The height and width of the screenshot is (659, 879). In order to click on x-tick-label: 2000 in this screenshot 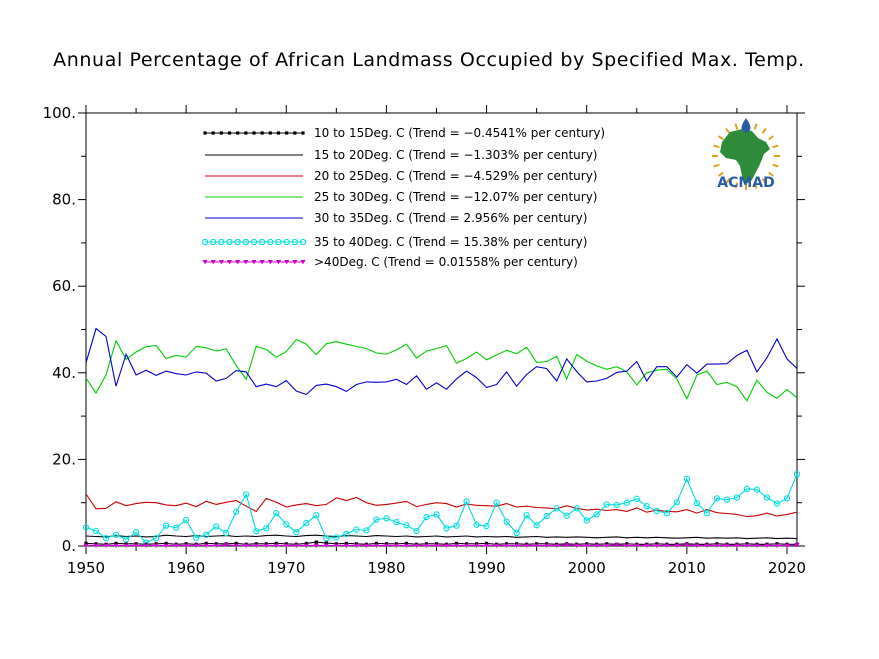, I will do `click(587, 568)`.